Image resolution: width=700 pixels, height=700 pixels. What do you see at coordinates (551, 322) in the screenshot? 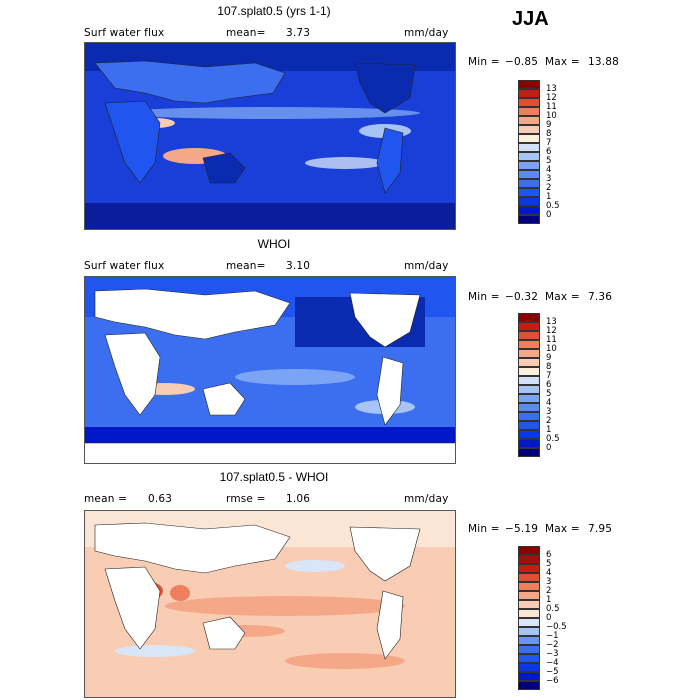
I see `colorbar-tick-label: 13` at bounding box center [551, 322].